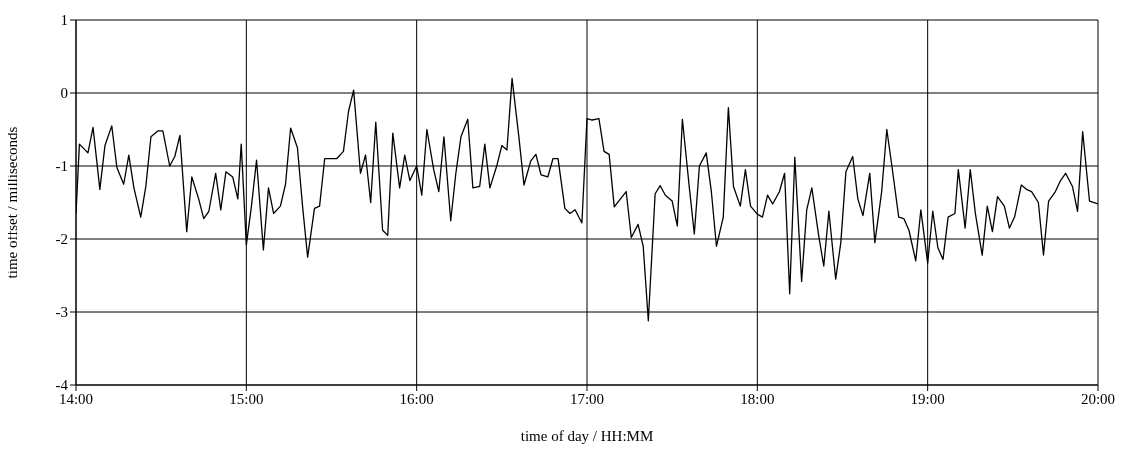  Describe the element at coordinates (61, 312) in the screenshot. I see `y-tick-label: -3` at that location.